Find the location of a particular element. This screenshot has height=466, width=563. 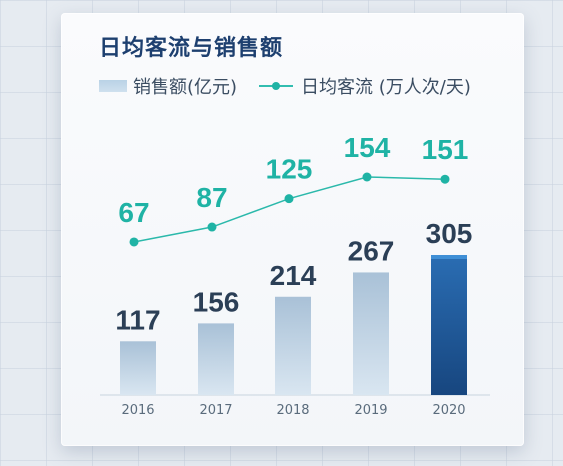

bar-2017 is located at coordinates (216, 359).